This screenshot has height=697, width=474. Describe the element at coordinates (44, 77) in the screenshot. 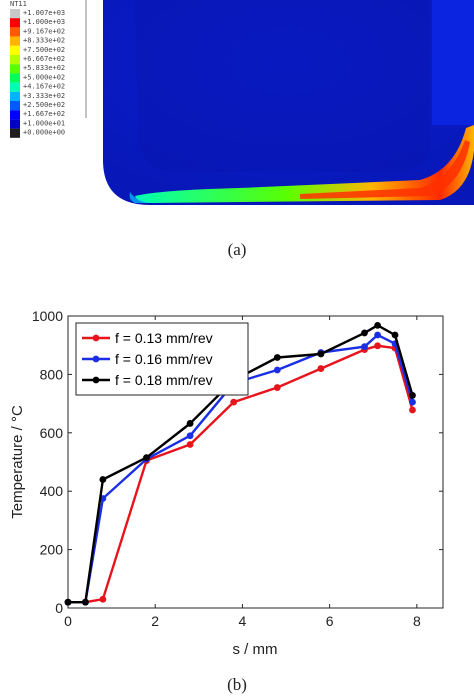

I see `colorbar-label: +5.000e+02` at that location.